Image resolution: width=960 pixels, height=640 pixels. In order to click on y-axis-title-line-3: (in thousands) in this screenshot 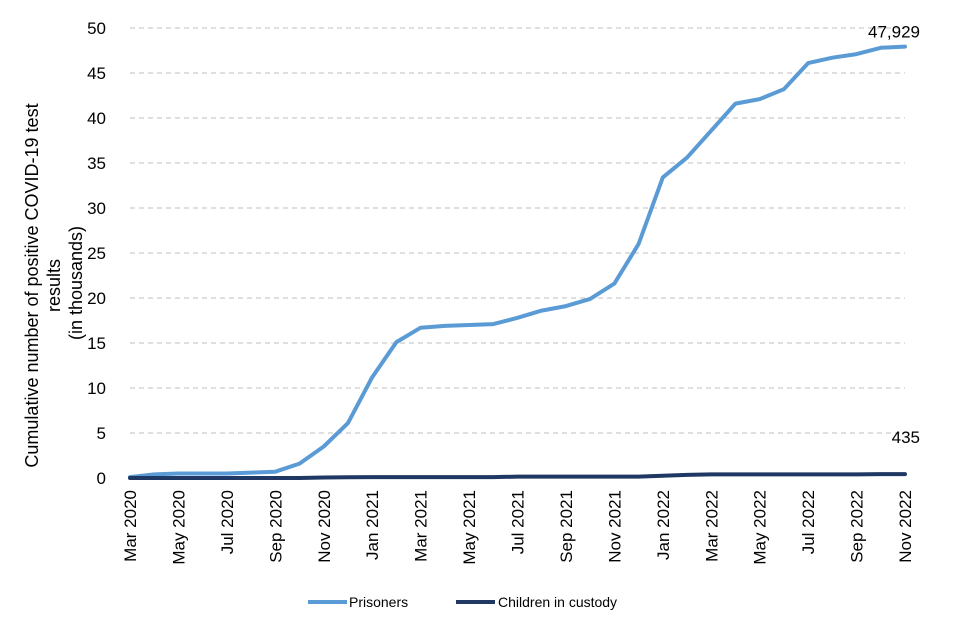, I will do `click(76, 283)`.